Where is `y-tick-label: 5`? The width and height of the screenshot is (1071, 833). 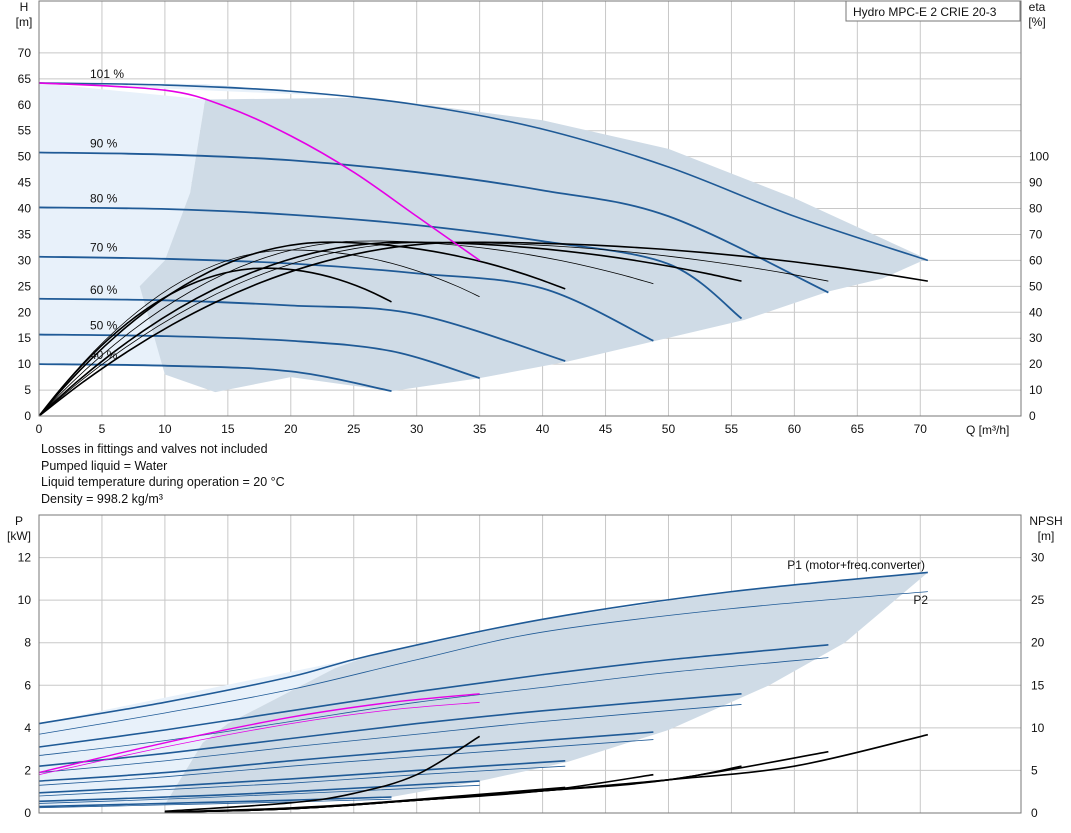 y-tick-label: 5 is located at coordinates (27, 390).